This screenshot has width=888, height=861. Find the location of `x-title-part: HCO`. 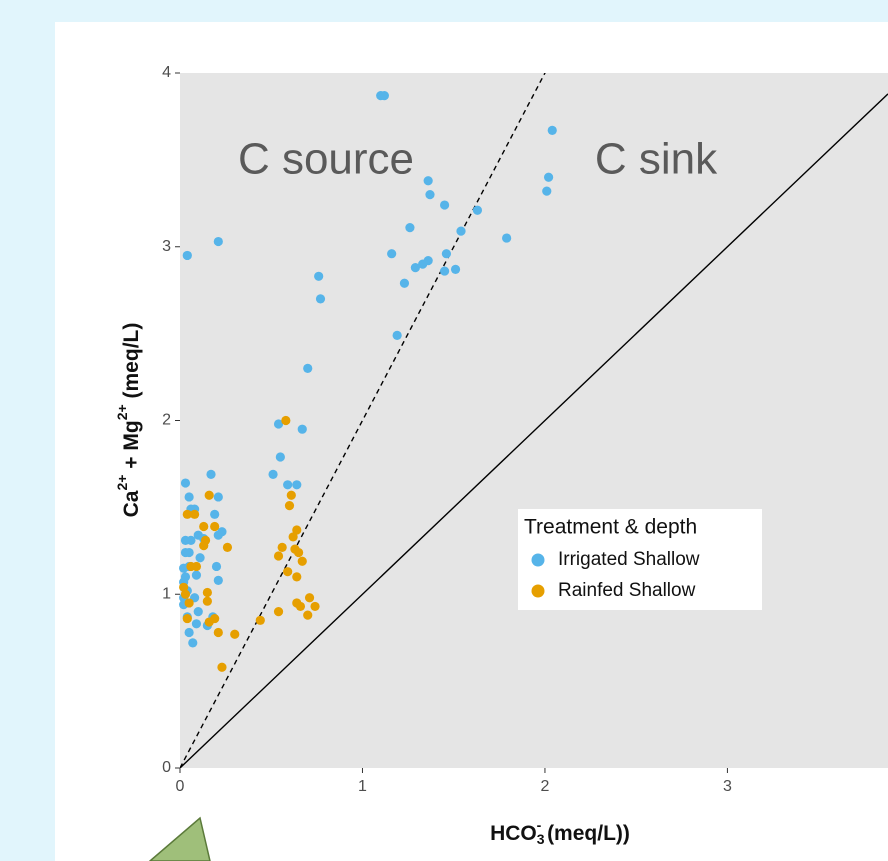

x-title-part: HCO is located at coordinates (513, 833).